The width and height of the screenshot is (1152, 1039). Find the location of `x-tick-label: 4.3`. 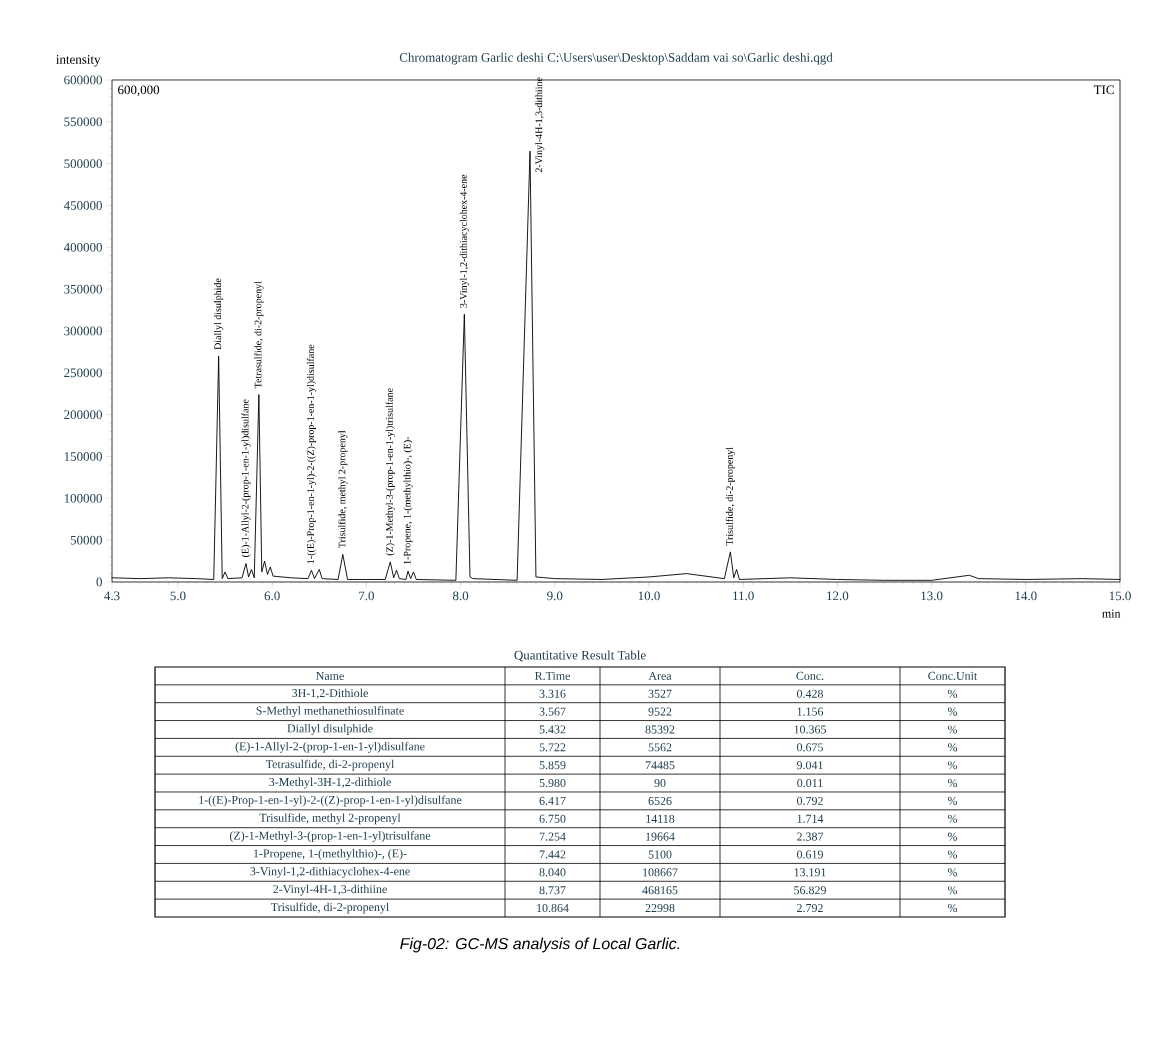

x-tick-label: 4.3 is located at coordinates (112, 596).